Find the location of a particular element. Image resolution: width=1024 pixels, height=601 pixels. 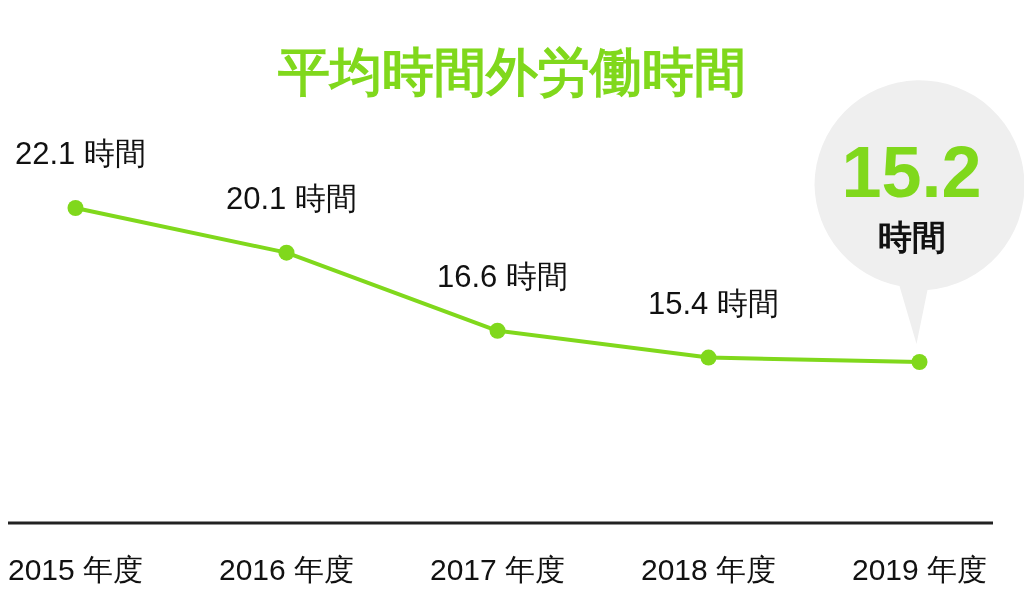

value-label: 時間 is located at coordinates (911, 237).